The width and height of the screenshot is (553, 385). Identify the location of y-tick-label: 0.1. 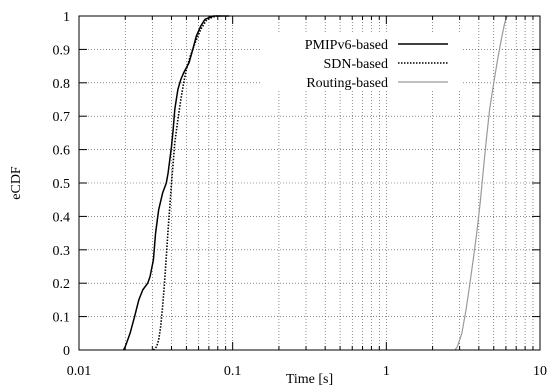
(62, 318).